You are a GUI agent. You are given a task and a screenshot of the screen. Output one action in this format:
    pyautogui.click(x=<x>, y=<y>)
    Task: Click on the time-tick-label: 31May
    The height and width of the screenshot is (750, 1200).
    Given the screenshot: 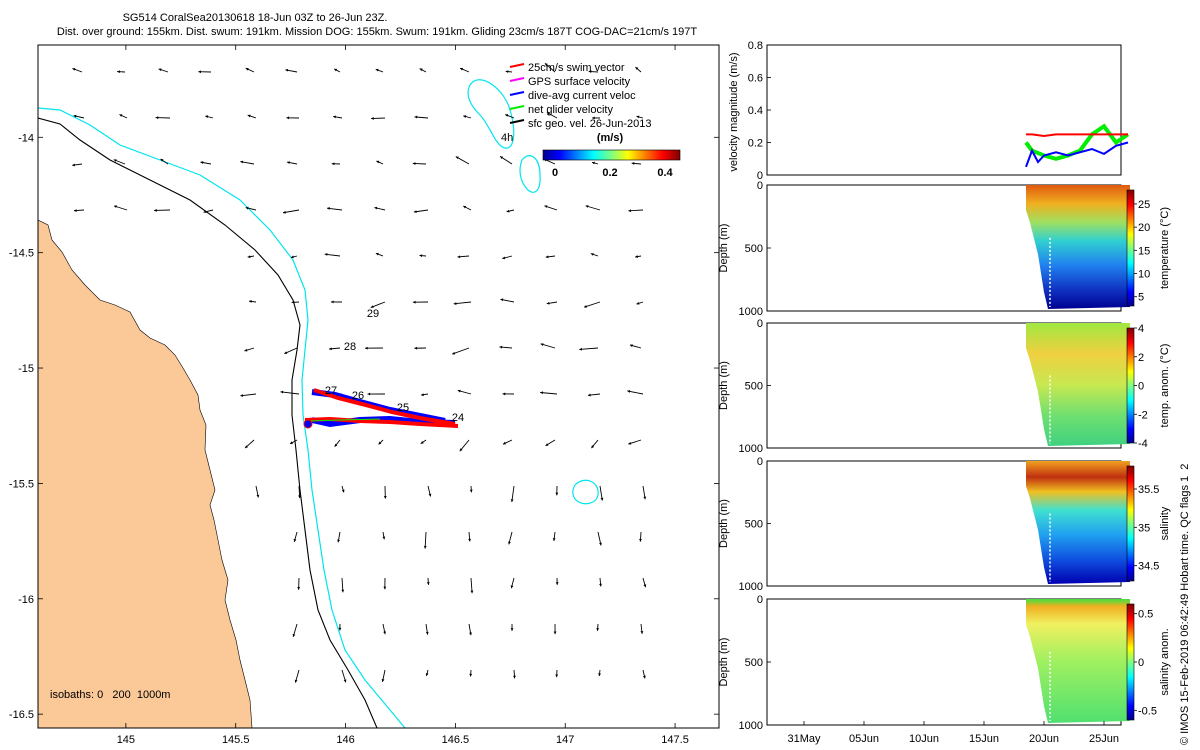 What is the action you would take?
    pyautogui.click(x=804, y=739)
    